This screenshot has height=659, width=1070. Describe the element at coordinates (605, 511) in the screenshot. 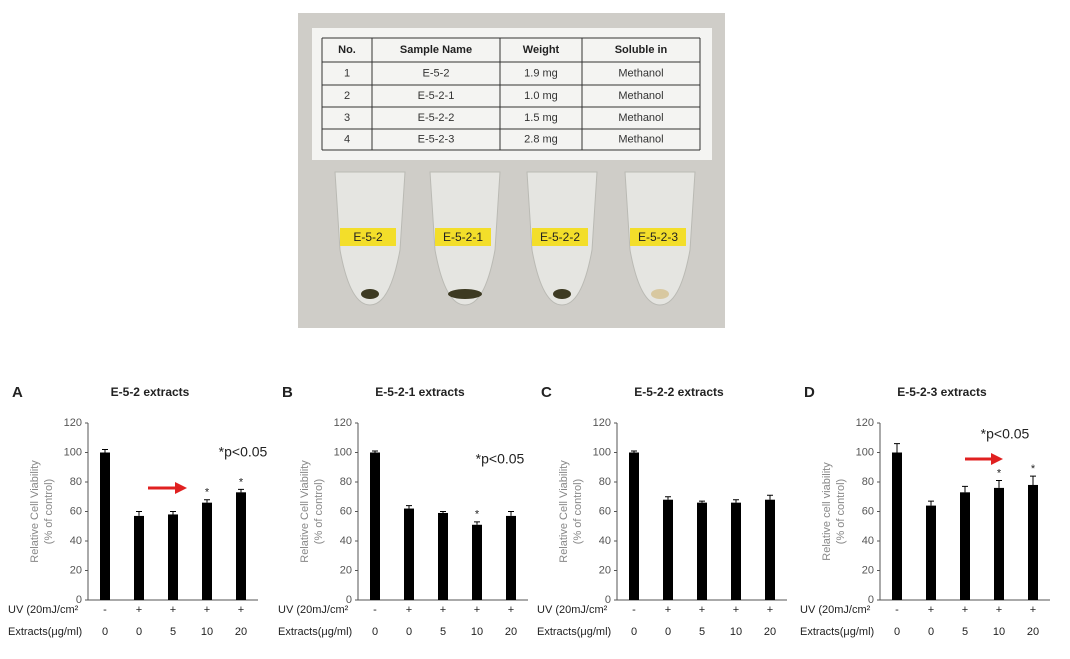

I see `y-tick-label: 60` at that location.